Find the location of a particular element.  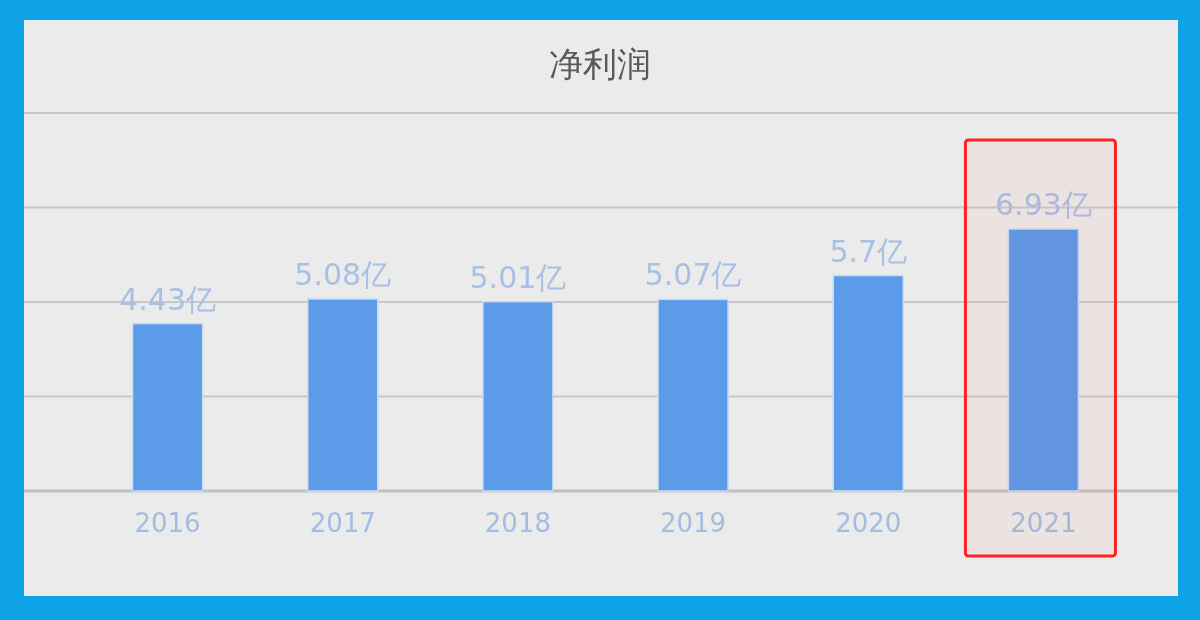

x-tick-label: 2018 is located at coordinates (517, 523).